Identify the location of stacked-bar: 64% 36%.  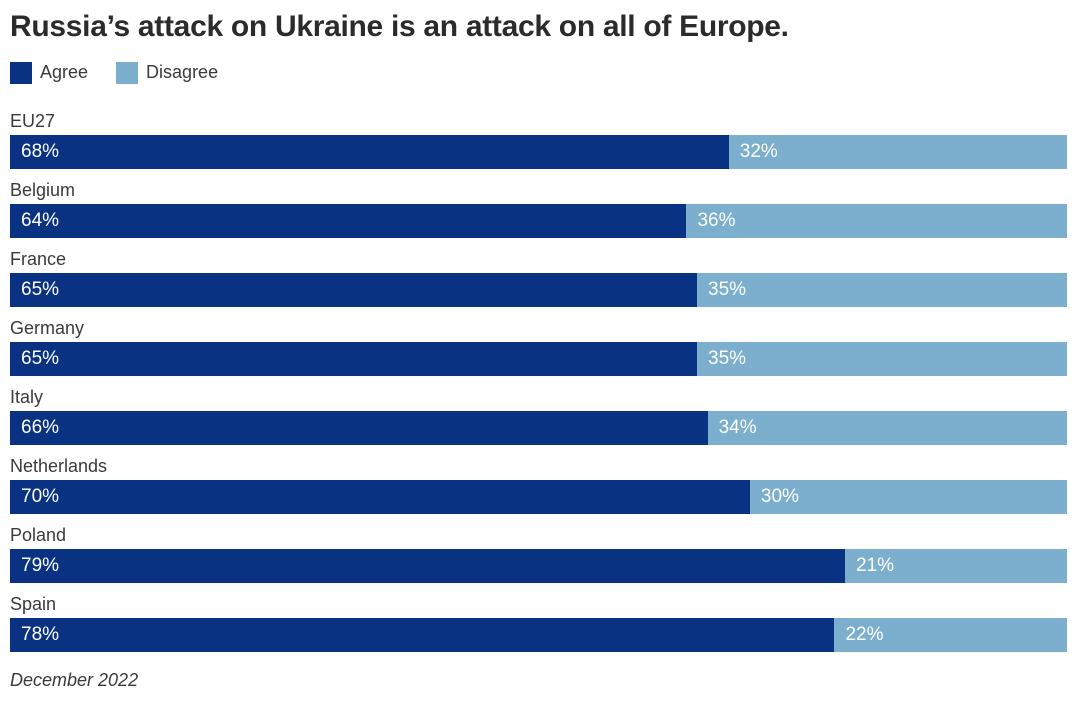
(538, 220).